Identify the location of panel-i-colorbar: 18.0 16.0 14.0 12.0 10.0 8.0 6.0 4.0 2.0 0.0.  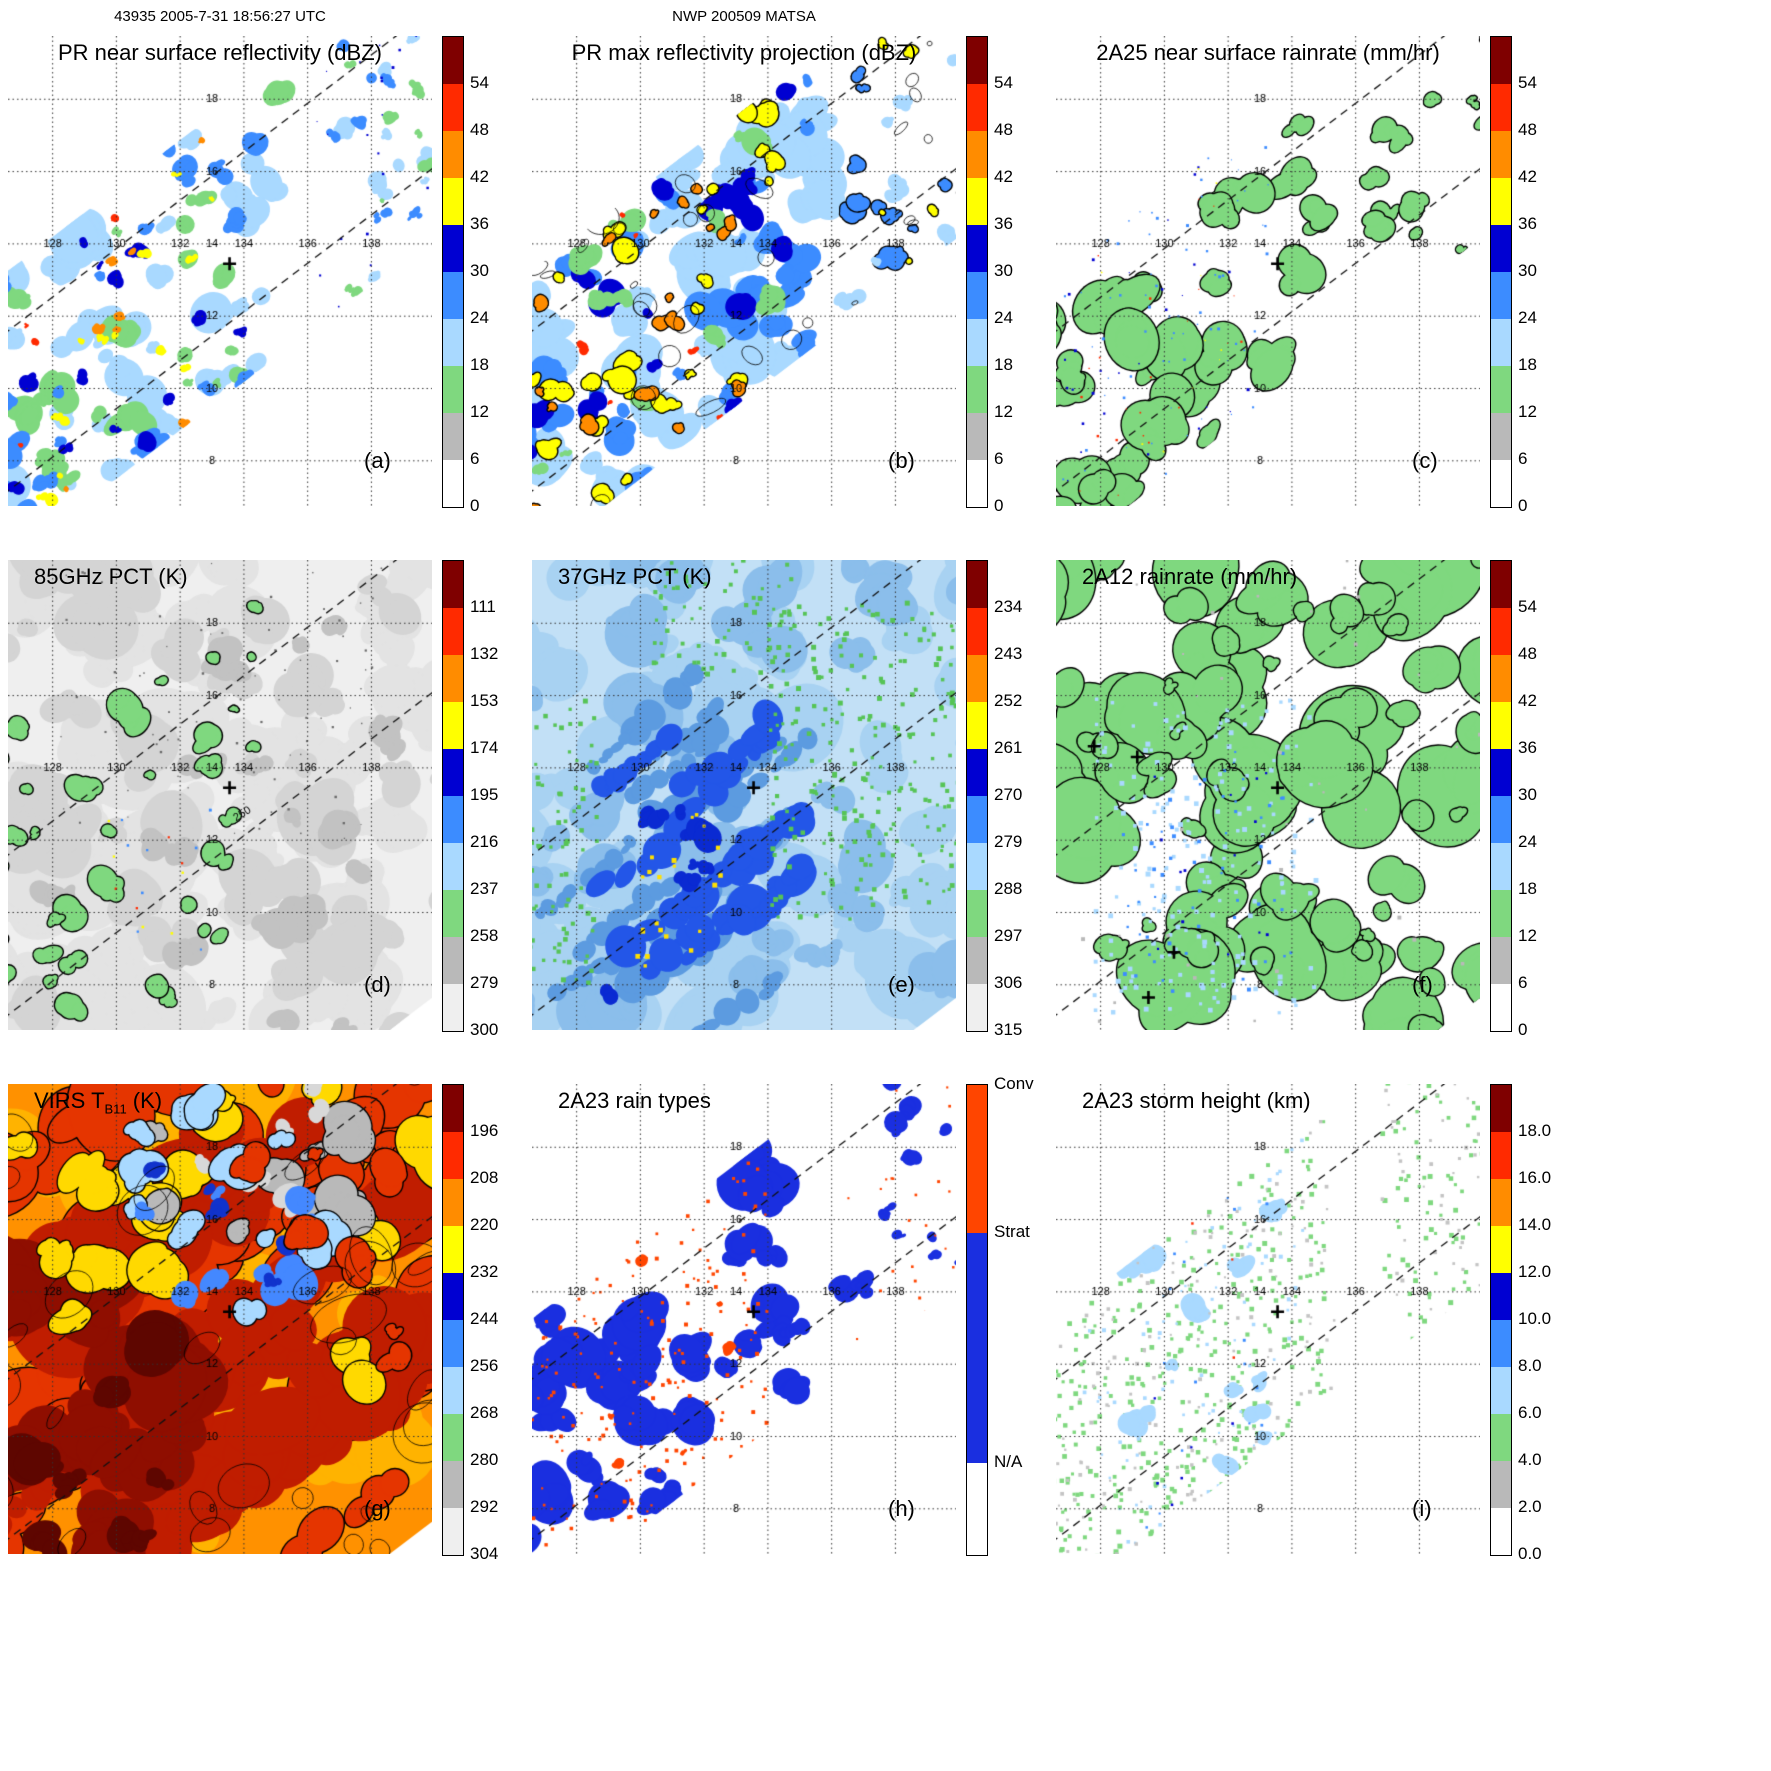
(1535, 1323).